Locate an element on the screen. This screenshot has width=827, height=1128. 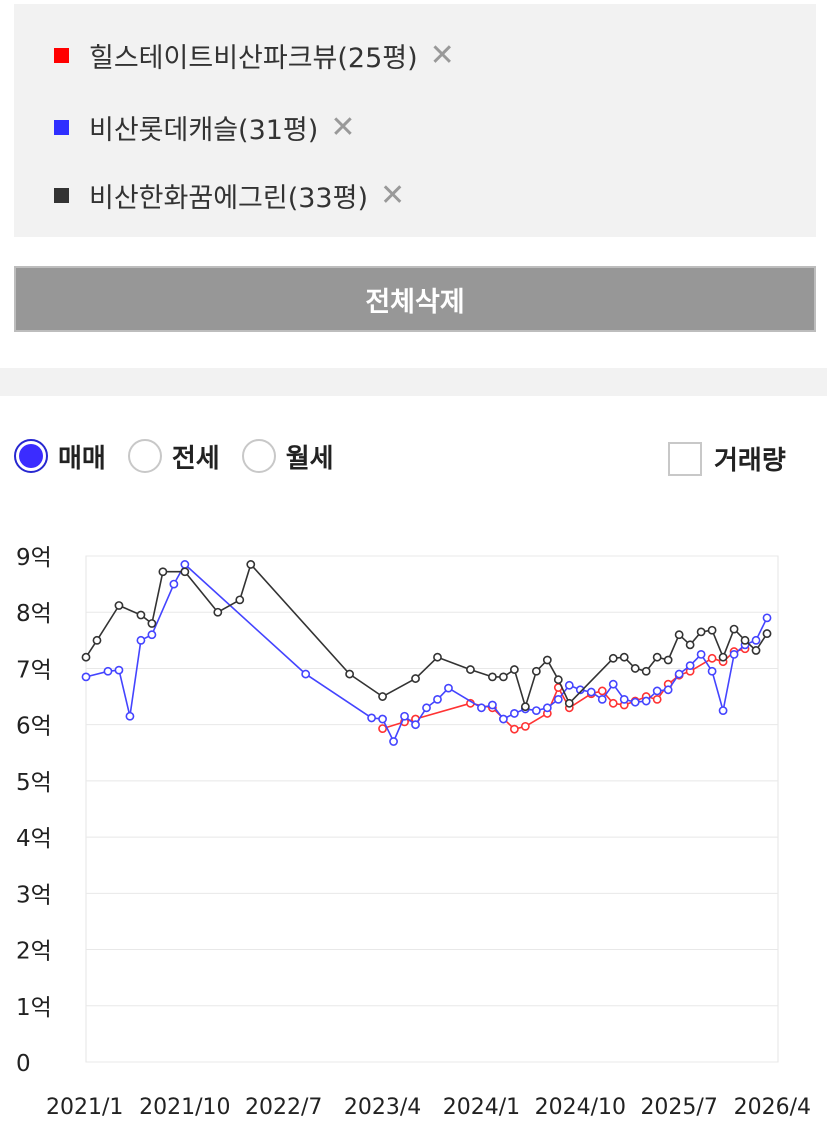
radio-checked-icon is located at coordinates (31, 456).